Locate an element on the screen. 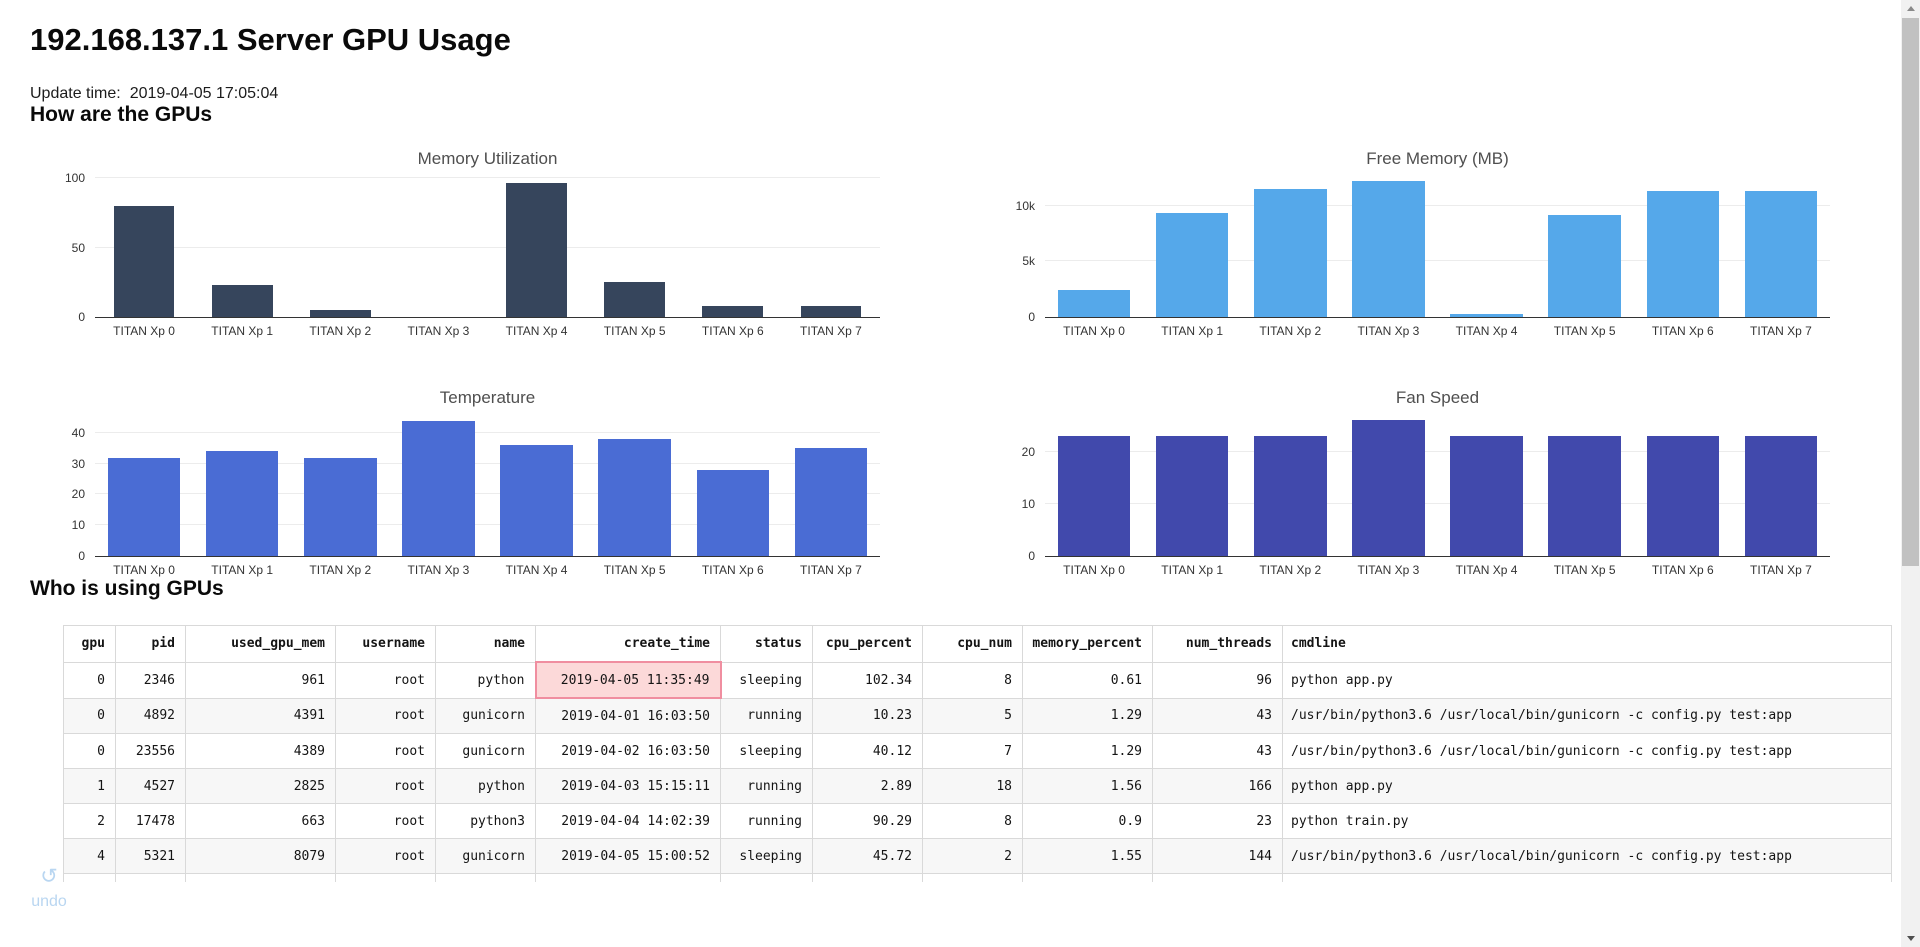 This screenshot has width=1920, height=947. column-header-num_threads: num_threads is located at coordinates (1217, 644).